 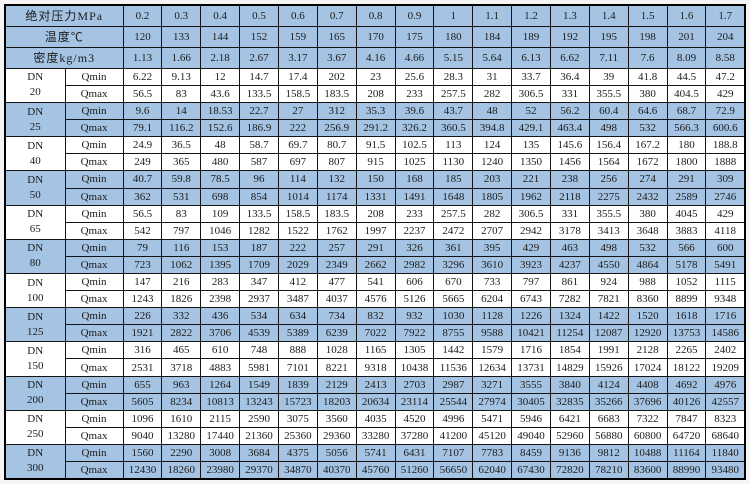 What do you see at coordinates (414, 333) in the screenshot?
I see `qmax-value-cell: 7922` at bounding box center [414, 333].